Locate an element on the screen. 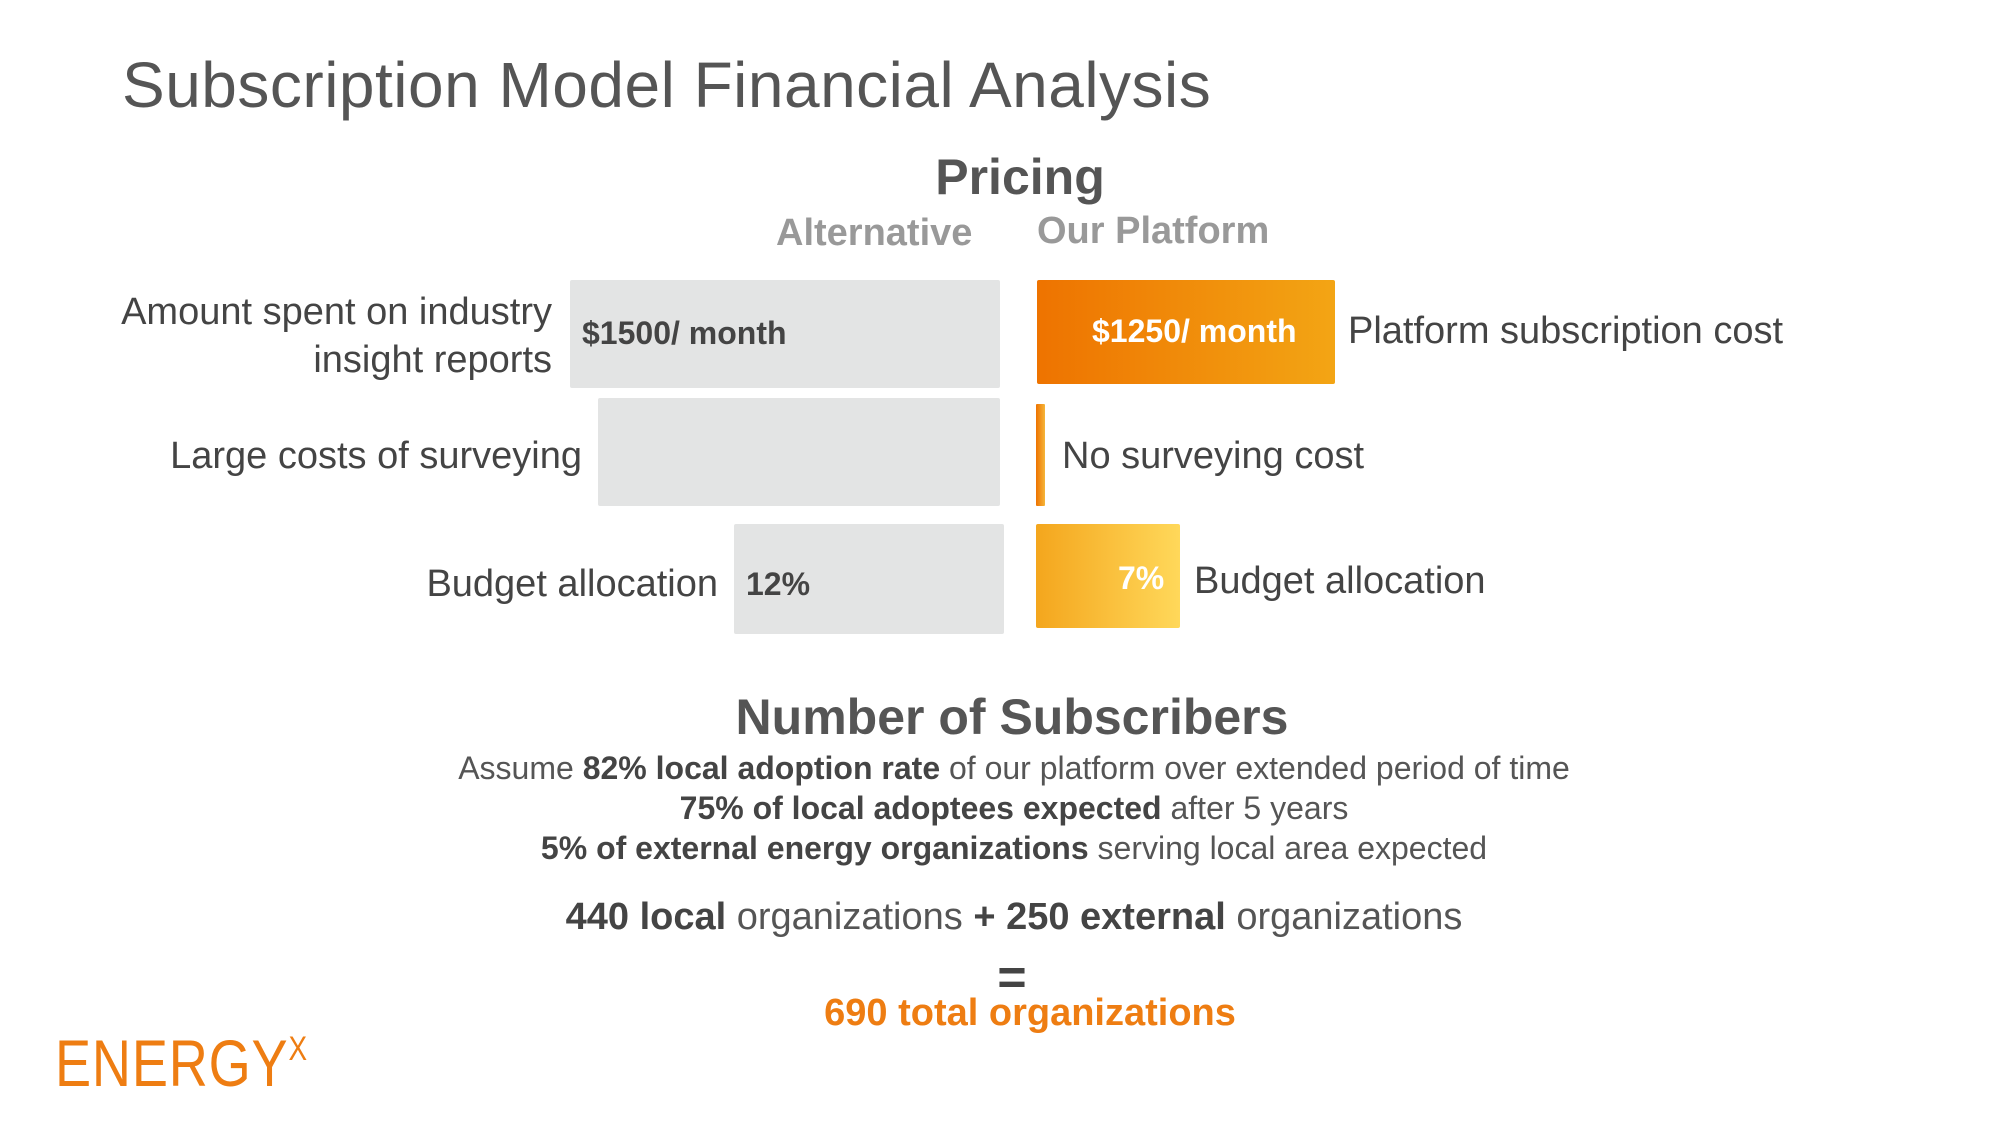 Image resolution: width=2000 pixels, height=1125 pixels. right-label-surveying: No surveying cost is located at coordinates (1213, 456).